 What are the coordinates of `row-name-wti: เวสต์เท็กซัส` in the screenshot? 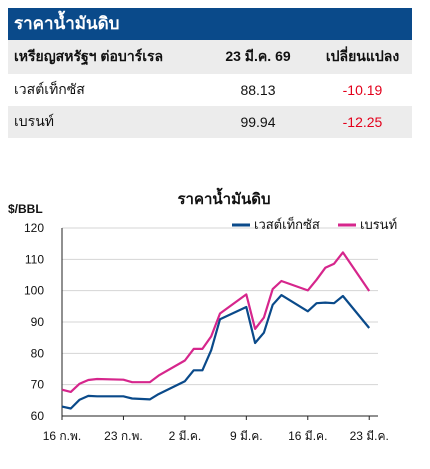 It's located at (49, 89).